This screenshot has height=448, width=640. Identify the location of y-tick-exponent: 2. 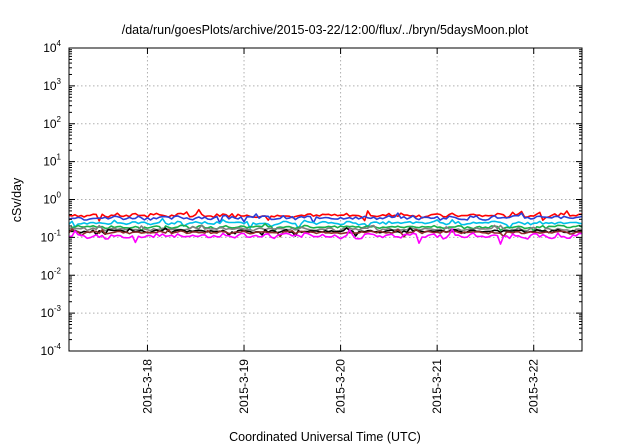
(59, 119).